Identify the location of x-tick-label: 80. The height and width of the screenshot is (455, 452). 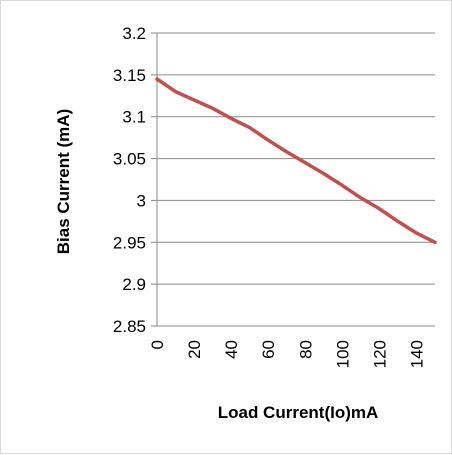
(305, 349).